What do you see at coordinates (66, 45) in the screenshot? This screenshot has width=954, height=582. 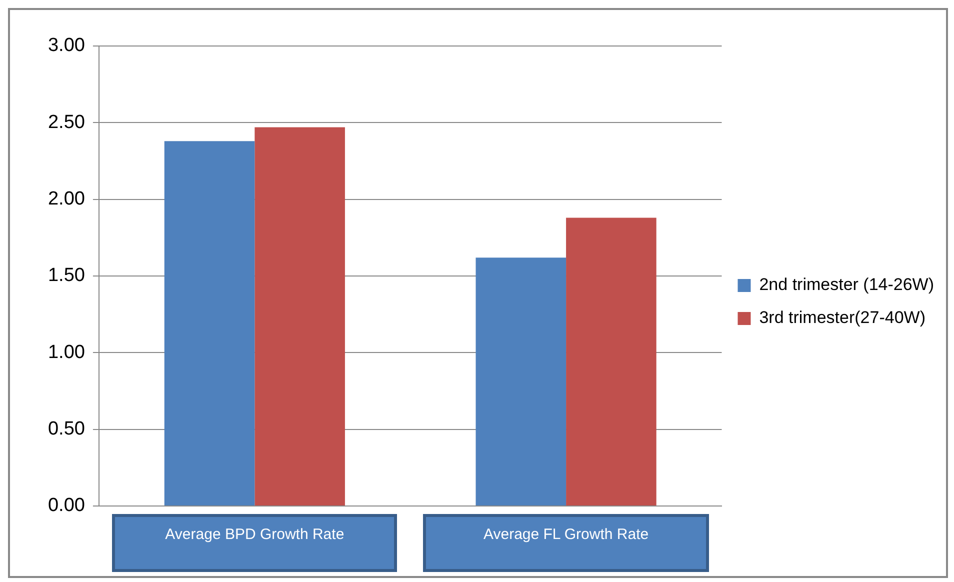 I see `y-tick-label: 3.00` at bounding box center [66, 45].